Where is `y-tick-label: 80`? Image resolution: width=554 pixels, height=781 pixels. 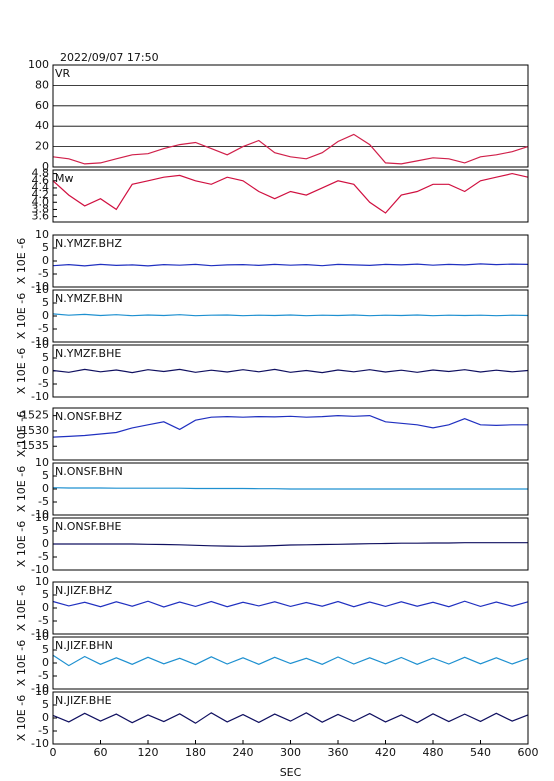
y-tick-label: 80 is located at coordinates (42, 84).